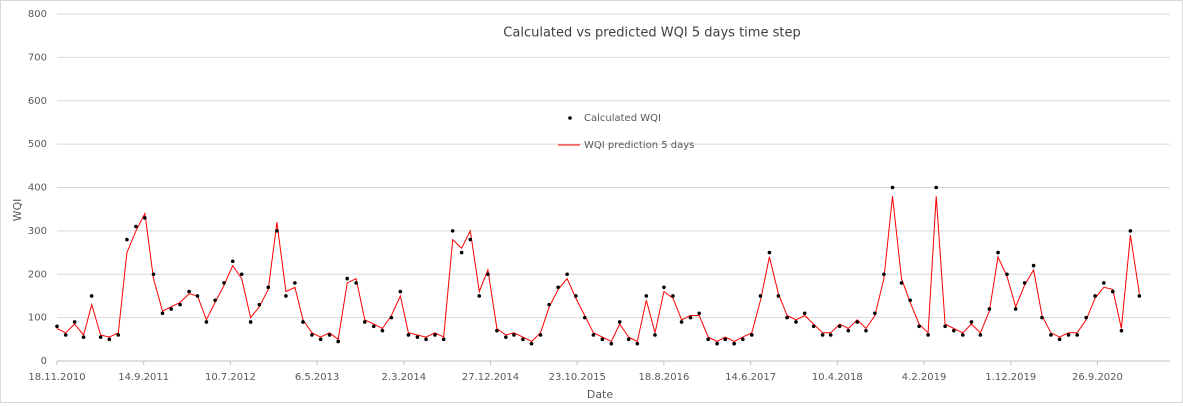 This screenshot has height=407, width=1183. What do you see at coordinates (1097, 377) in the screenshot?
I see `x-tick-label: 26.9.2020` at bounding box center [1097, 377].